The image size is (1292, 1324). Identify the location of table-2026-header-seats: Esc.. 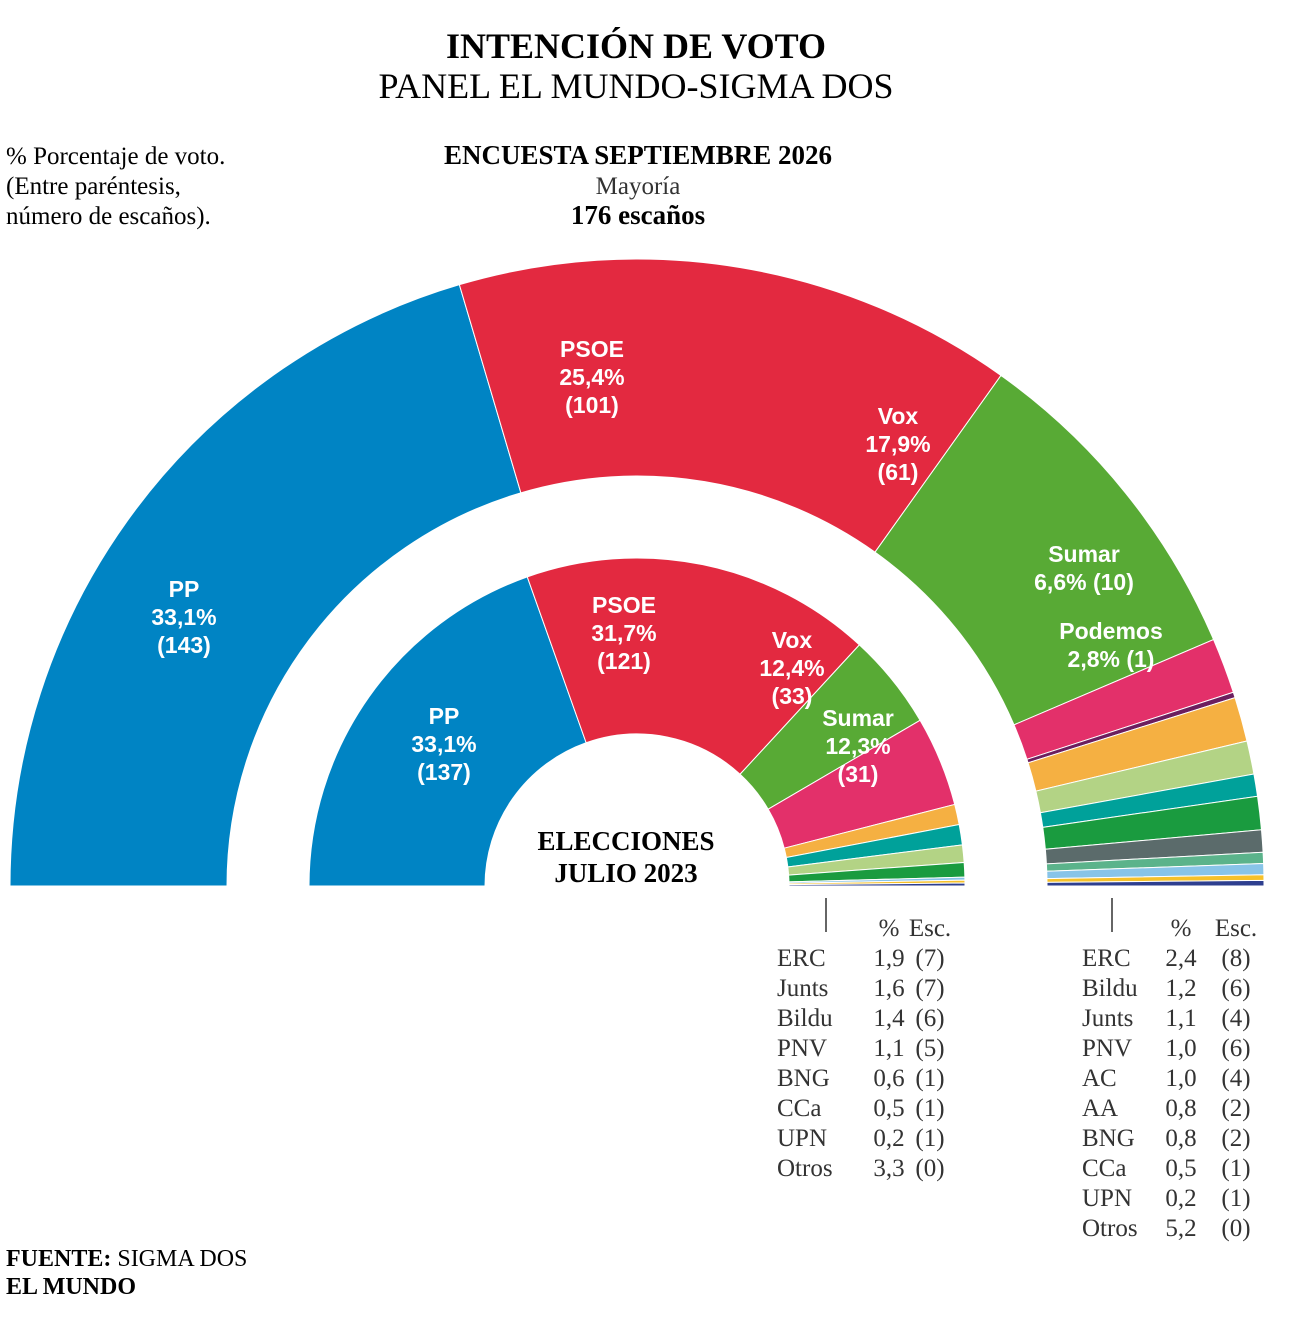
(1236, 928).